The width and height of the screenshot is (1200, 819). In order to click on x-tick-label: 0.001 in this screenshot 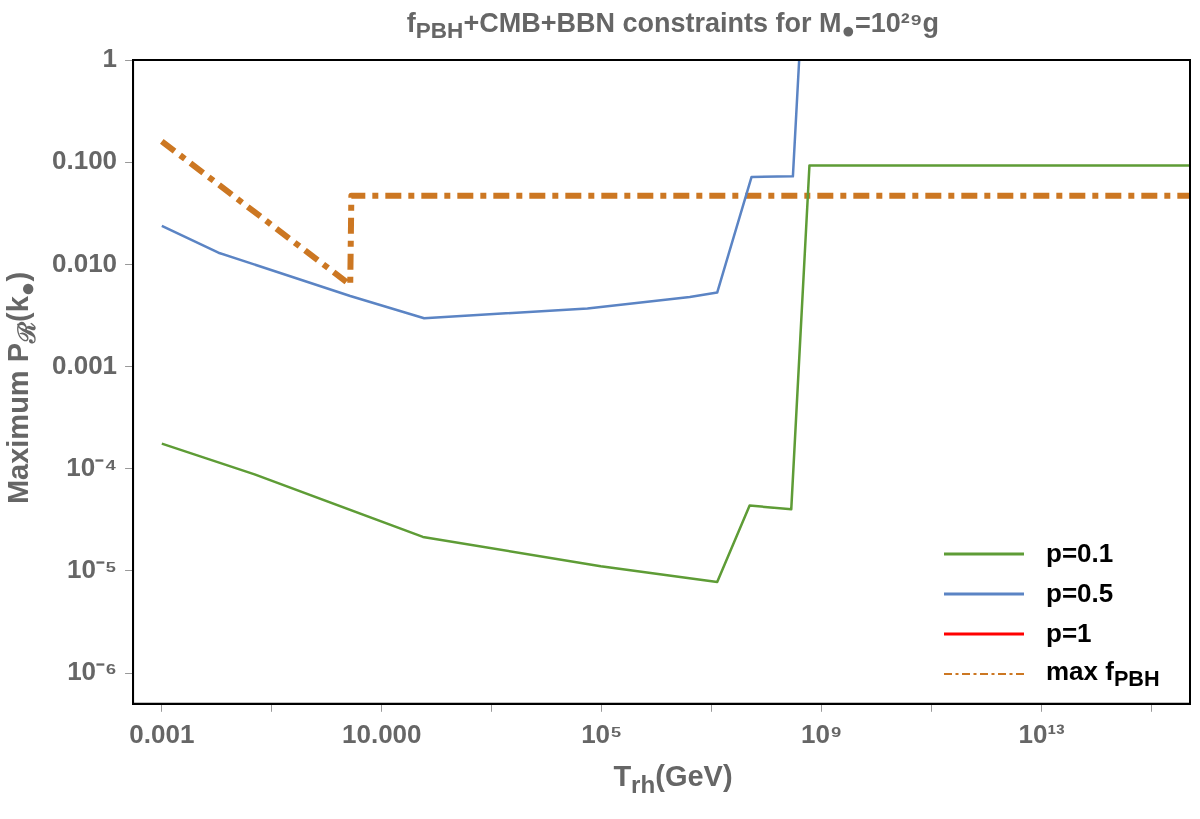, I will do `click(162, 733)`.